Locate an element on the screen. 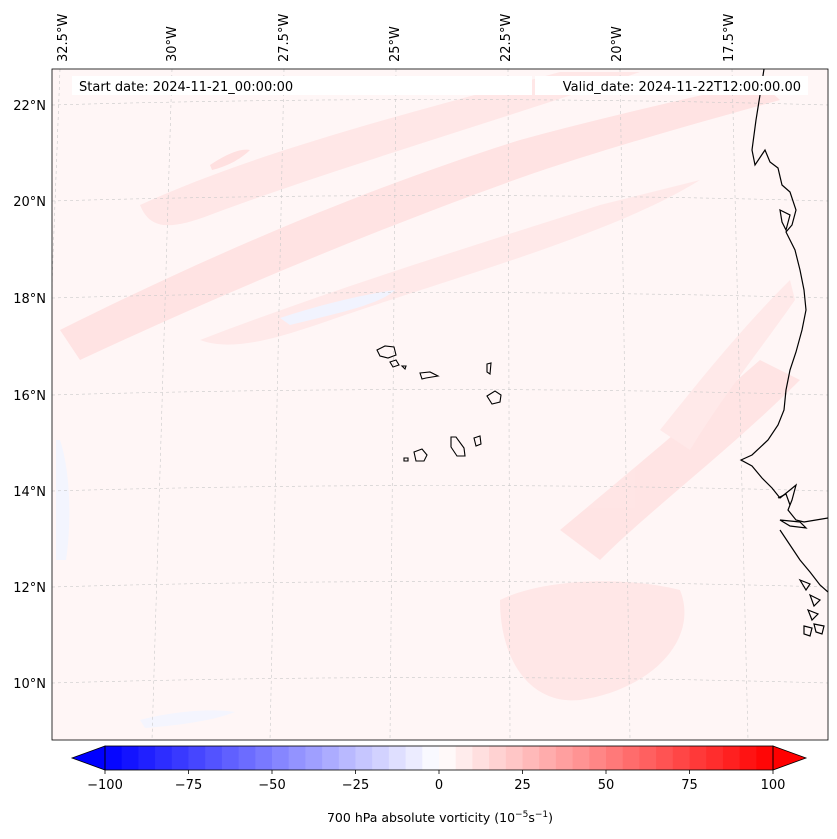  latitude-labels: 22°N 20°N 18°N 16°N 14°N 12°N 10°N is located at coordinates (29, 395).